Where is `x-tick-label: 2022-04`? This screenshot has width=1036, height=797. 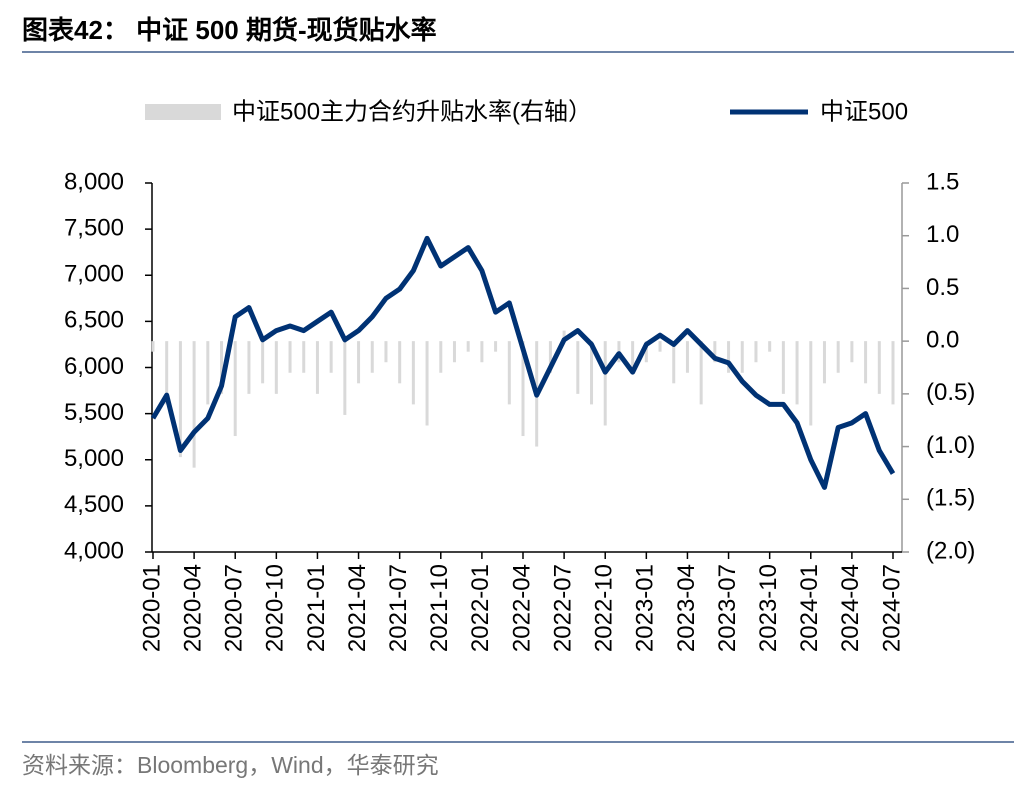 x-tick-label: 2022-04 is located at coordinates (521, 608).